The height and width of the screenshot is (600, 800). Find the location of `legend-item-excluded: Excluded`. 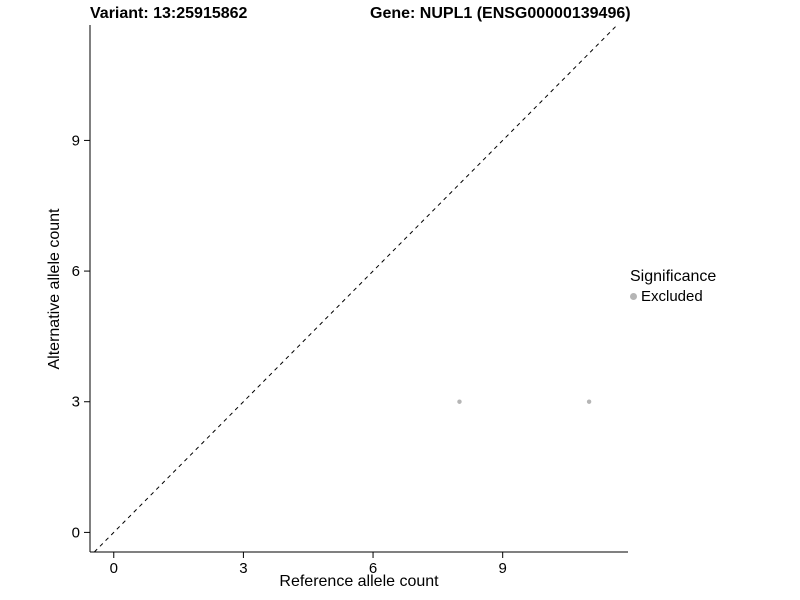

legend-item-excluded: Excluded is located at coordinates (673, 296).